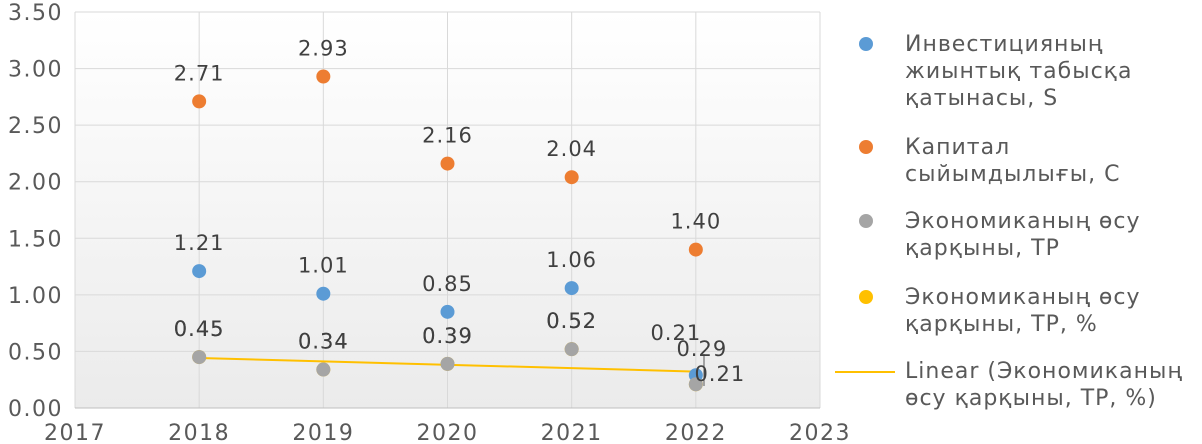 This screenshot has width=1202, height=444. Describe the element at coordinates (323, 432) in the screenshot. I see `x-tick-label: 2019` at that location.